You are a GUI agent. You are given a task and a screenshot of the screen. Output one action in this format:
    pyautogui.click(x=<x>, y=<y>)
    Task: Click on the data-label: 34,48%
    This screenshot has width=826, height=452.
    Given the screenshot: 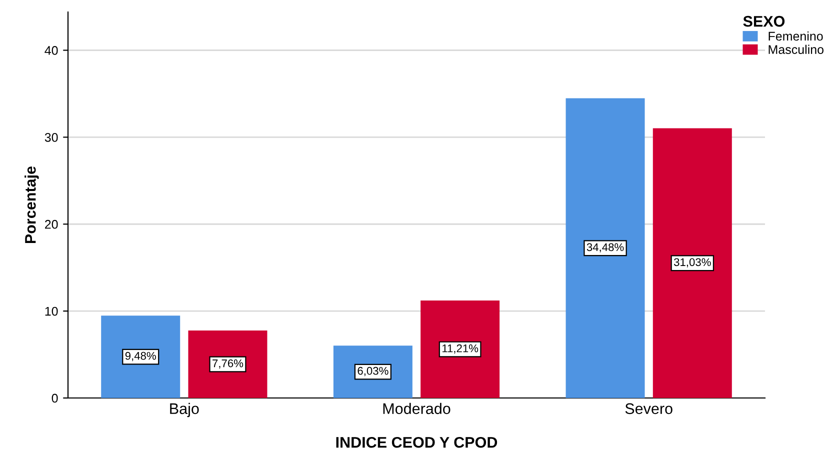 What is the action you would take?
    pyautogui.click(x=605, y=247)
    